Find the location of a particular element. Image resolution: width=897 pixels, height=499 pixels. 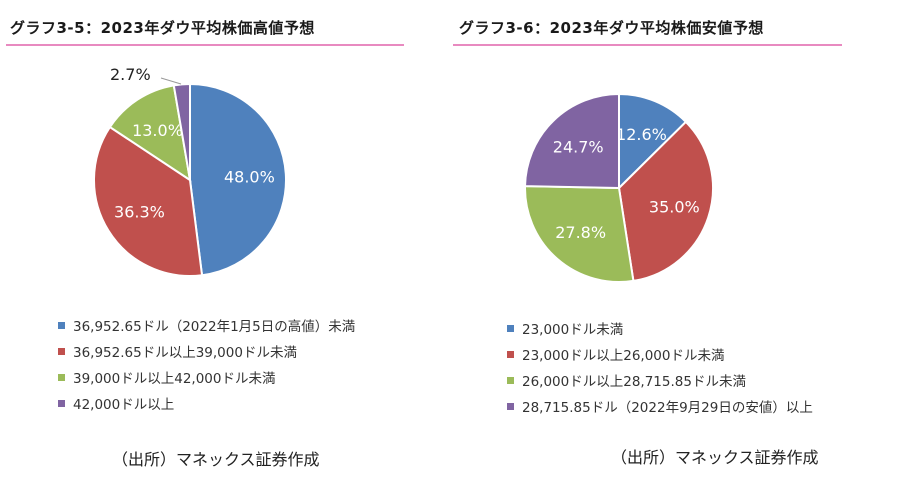

data-label: 24.7% is located at coordinates (578, 146).